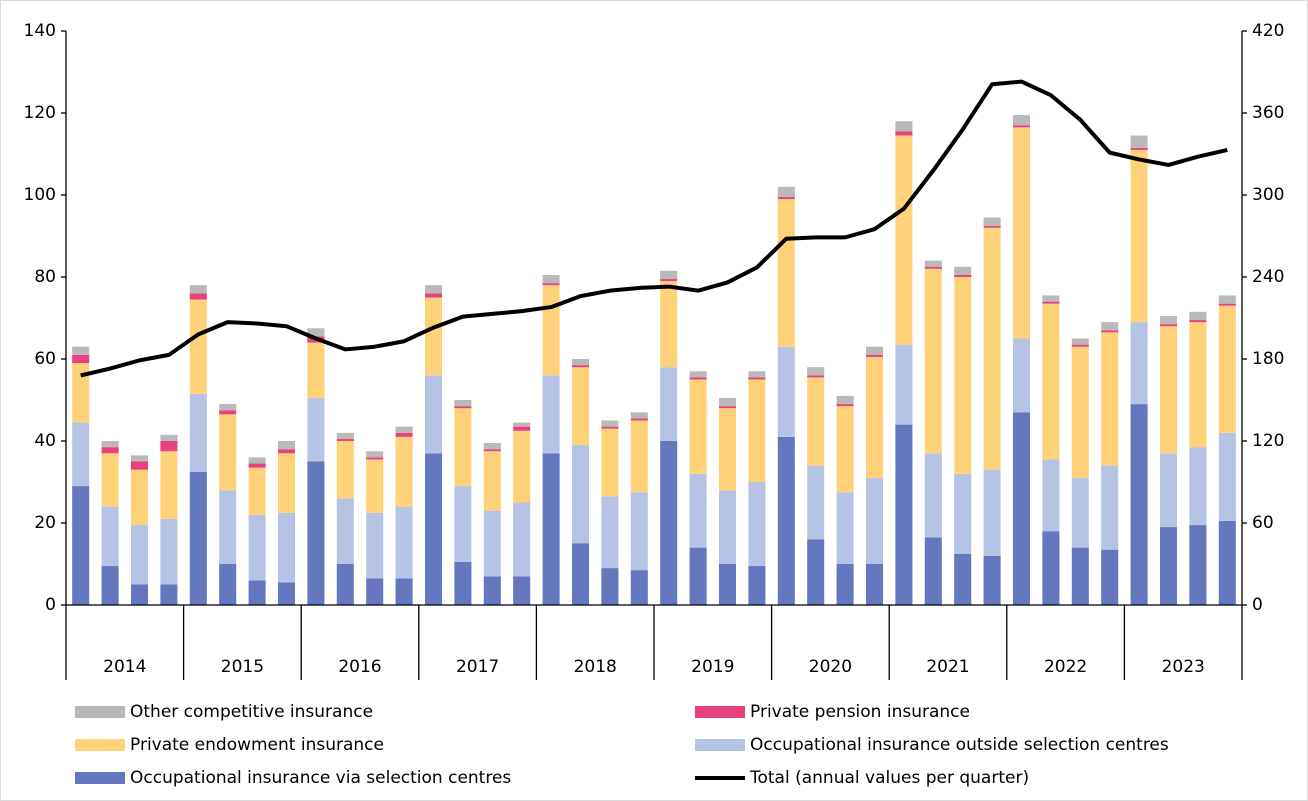 This screenshot has width=1308, height=801. What do you see at coordinates (1268, 277) in the screenshot?
I see `y2-tick-label: 240` at bounding box center [1268, 277].